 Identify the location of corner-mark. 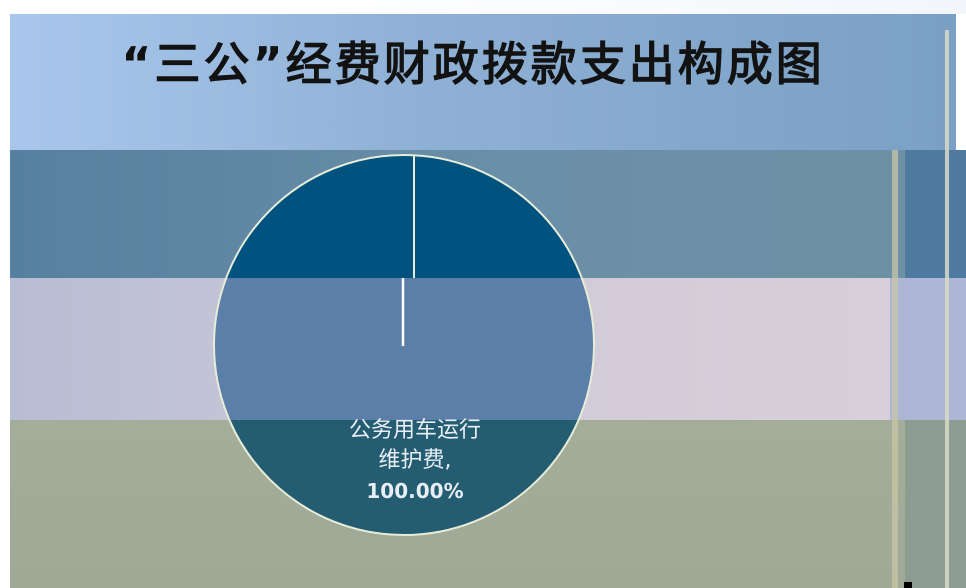
(908, 585).